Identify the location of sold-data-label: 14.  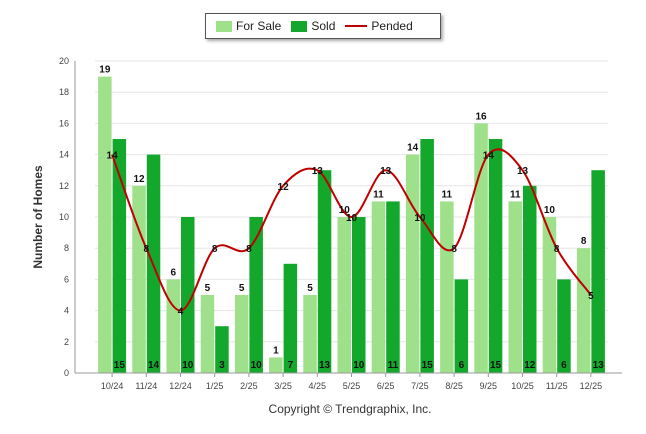
(154, 365).